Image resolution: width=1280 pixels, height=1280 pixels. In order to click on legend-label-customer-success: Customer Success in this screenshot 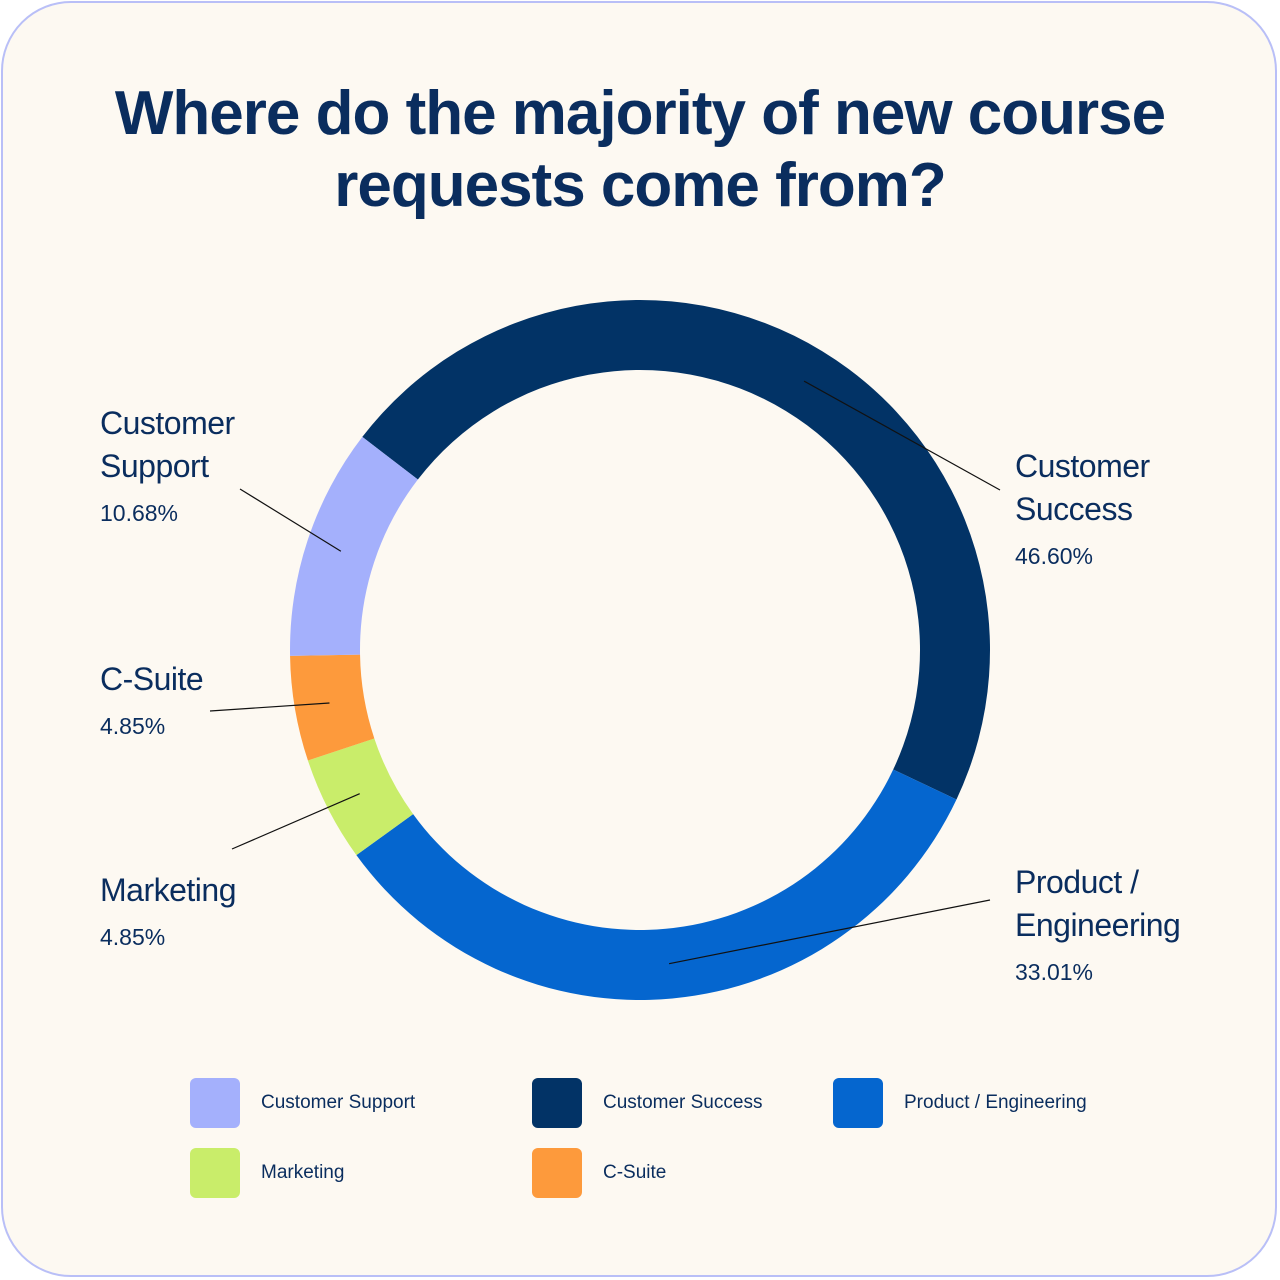, I will do `click(683, 1102)`.